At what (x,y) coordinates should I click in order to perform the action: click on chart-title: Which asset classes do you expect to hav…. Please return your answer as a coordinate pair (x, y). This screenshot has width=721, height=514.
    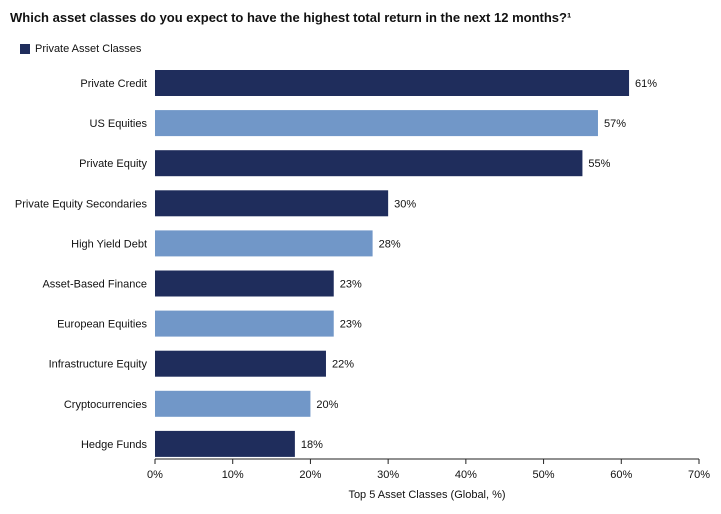
    Looking at the image, I should click on (291, 17).